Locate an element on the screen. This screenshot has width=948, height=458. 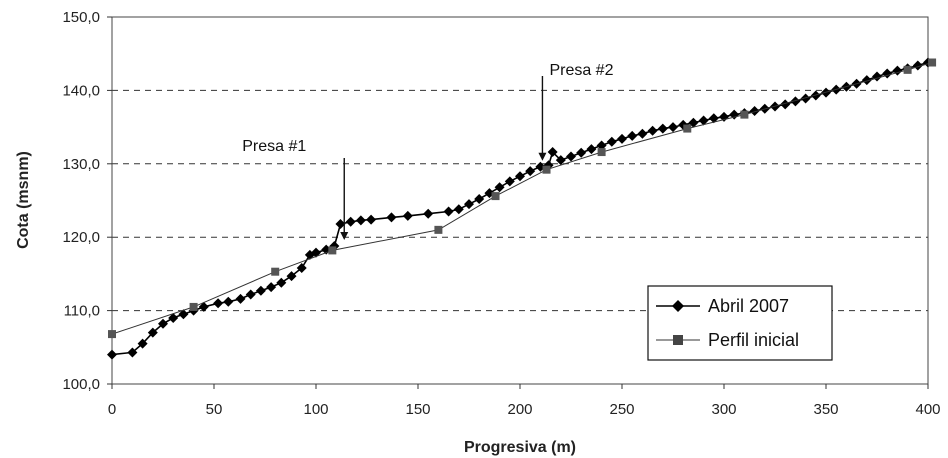
x-axis-title: Progresiva (m) is located at coordinates (520, 447).